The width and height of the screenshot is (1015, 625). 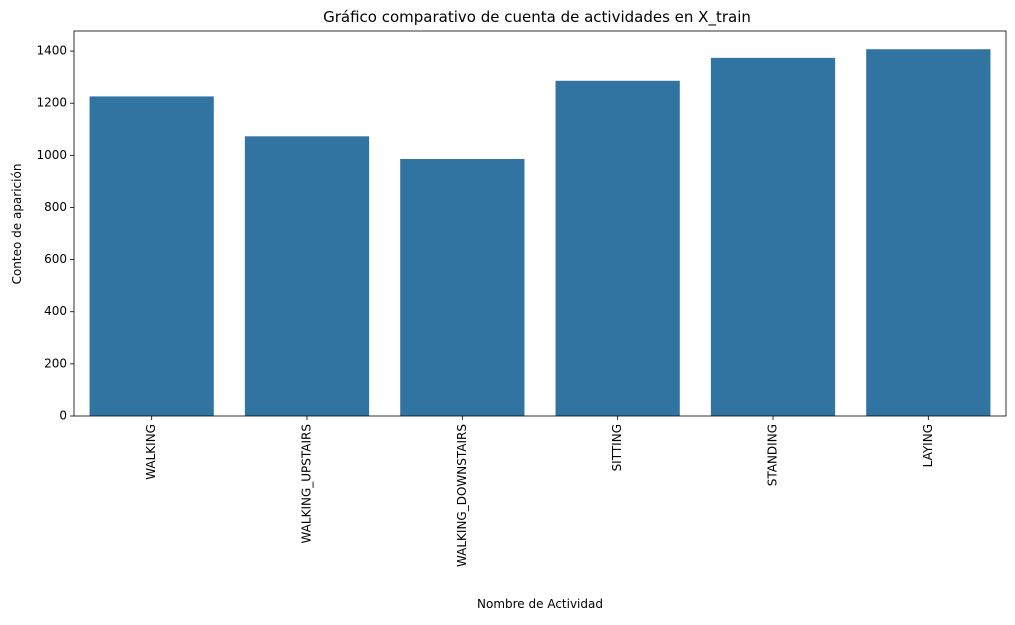 I want to click on y-tick-label: 1000, so click(x=51, y=155).